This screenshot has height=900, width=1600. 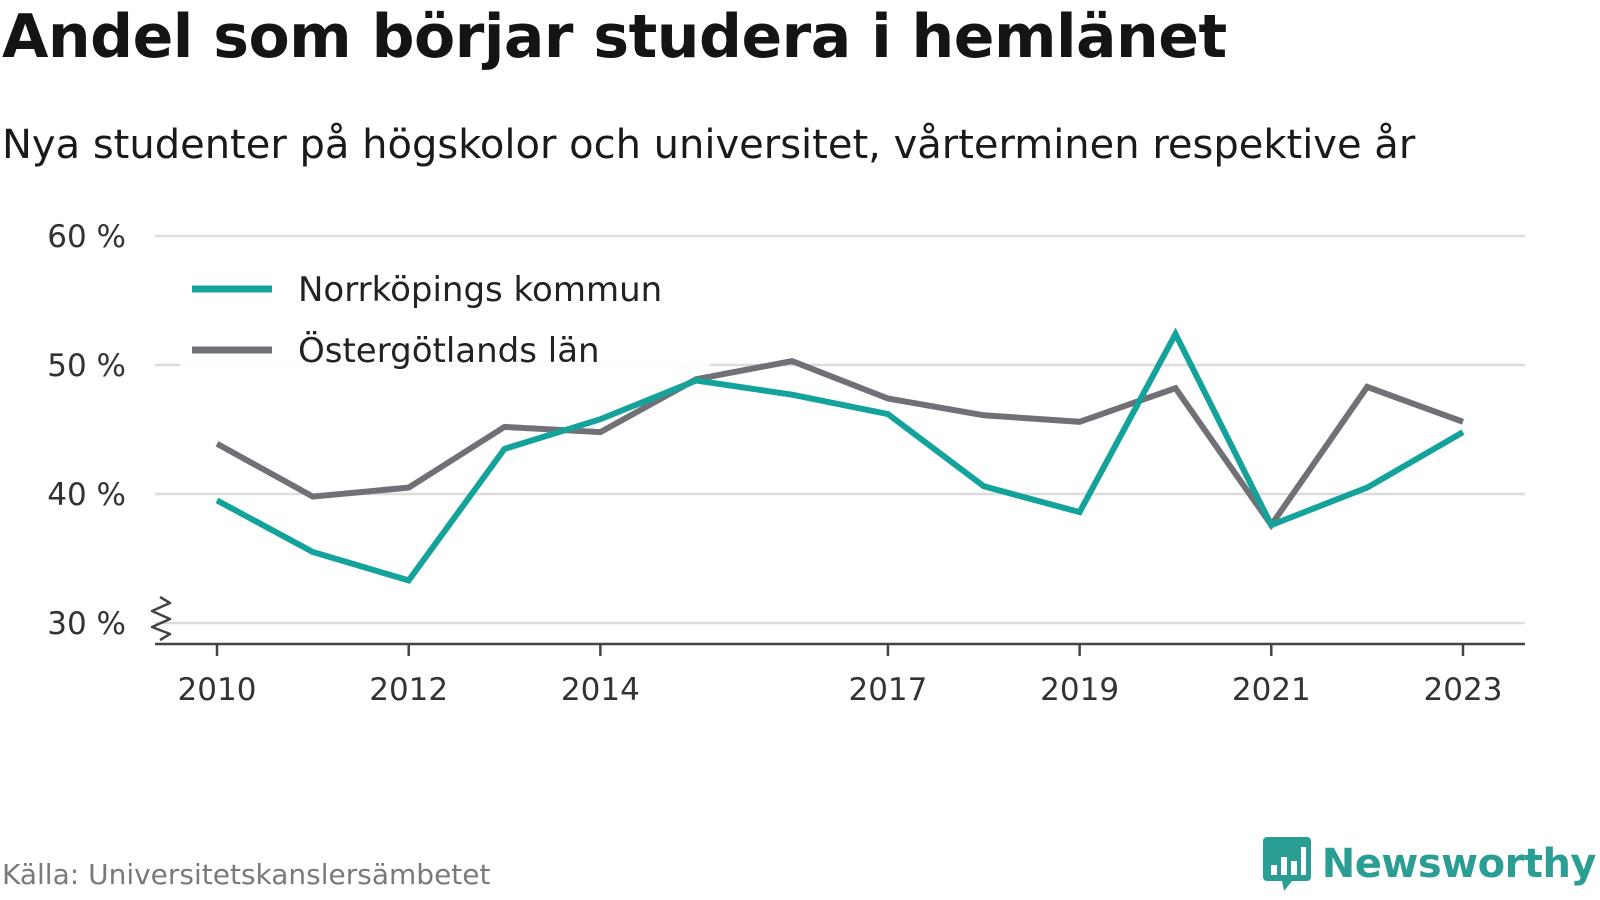 I want to click on legend: Norrköpings kommun Östergötlands län, so click(x=445, y=316).